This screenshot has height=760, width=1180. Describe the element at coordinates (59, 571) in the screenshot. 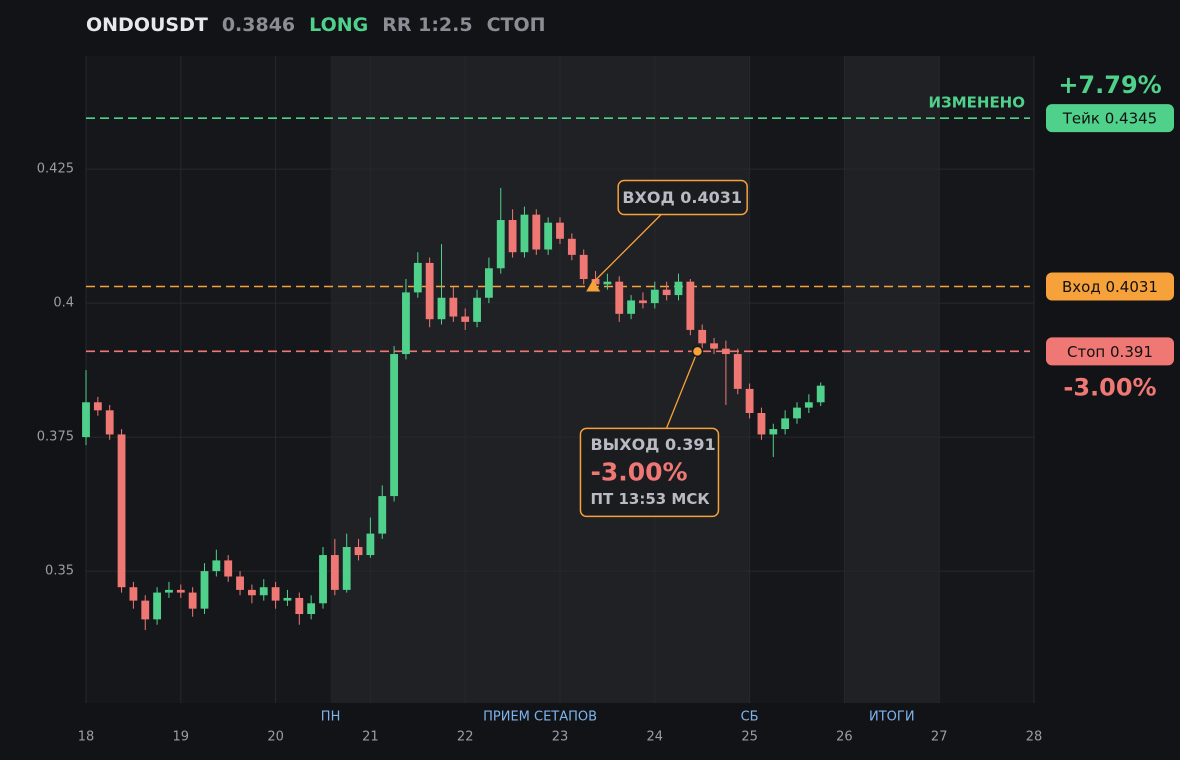

I see `y-tick-label: 0.35` at that location.